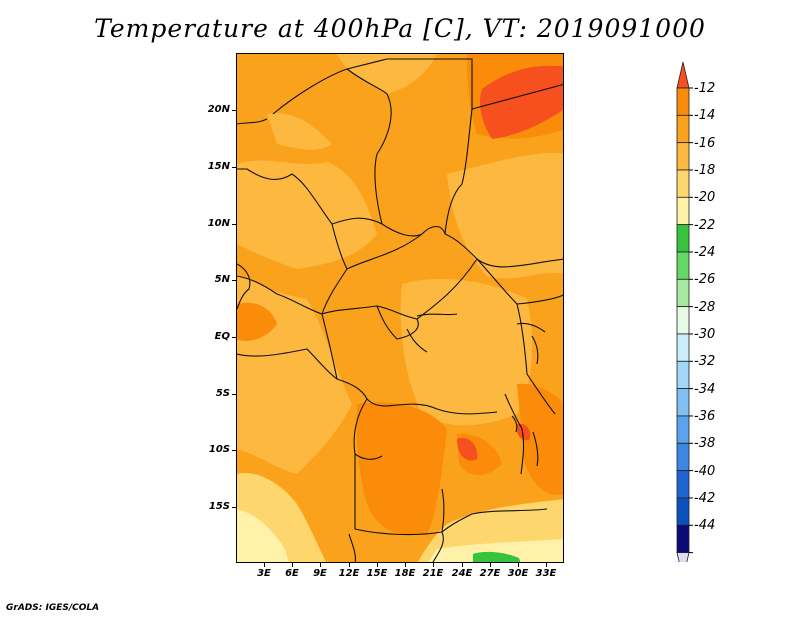 The width and height of the screenshot is (800, 618). Describe the element at coordinates (222, 393) in the screenshot. I see `lat-label: 5S` at that location.